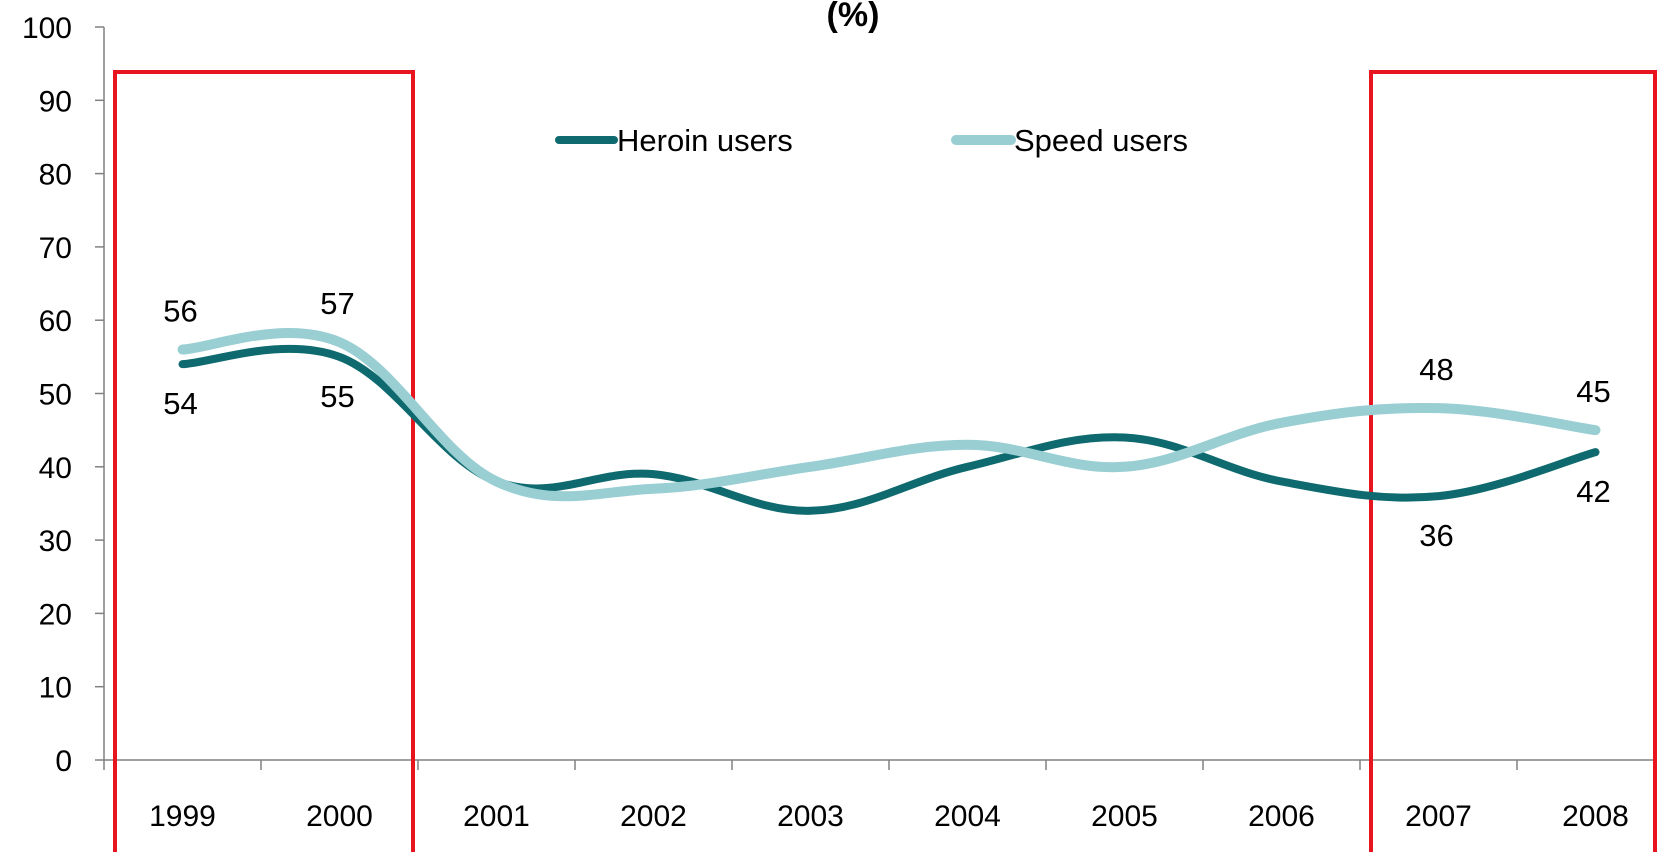 The height and width of the screenshot is (852, 1657). What do you see at coordinates (1438, 816) in the screenshot?
I see `x-tick-label: 2007` at bounding box center [1438, 816].